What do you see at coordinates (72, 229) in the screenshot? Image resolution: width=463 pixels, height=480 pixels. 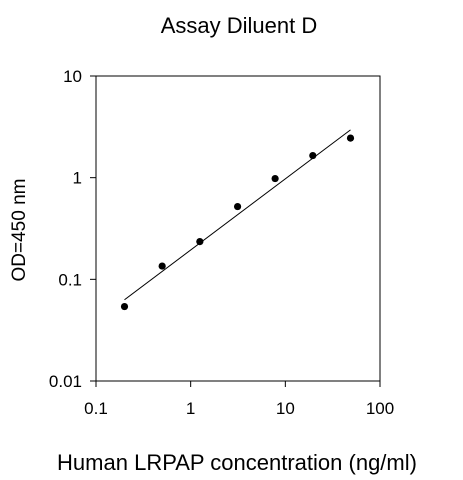 I see `y-axis: 0.01 0.1 1 10` at bounding box center [72, 229].